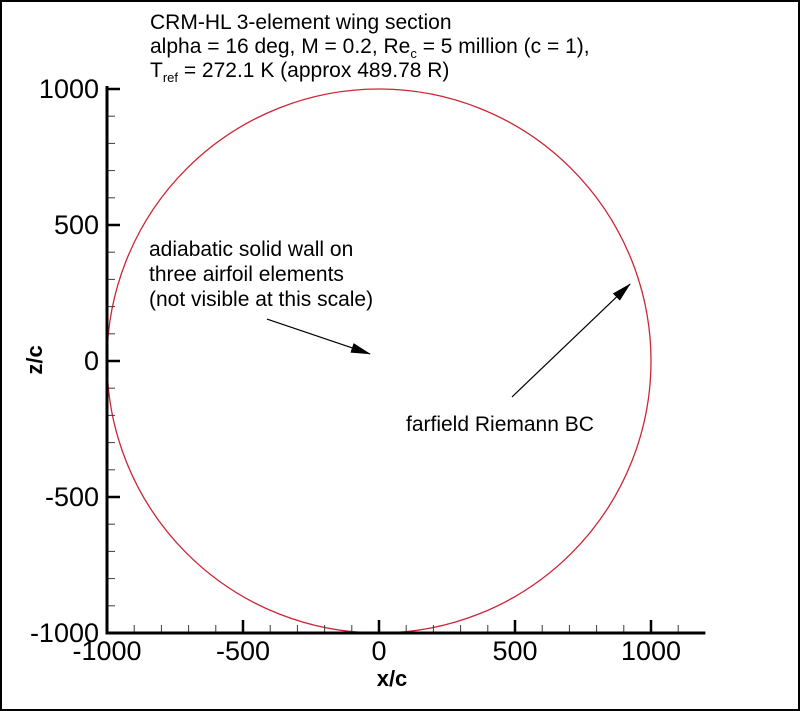 The image size is (800, 711). Describe the element at coordinates (64, 633) in the screenshot. I see `y-tick-label: -1000` at that location.